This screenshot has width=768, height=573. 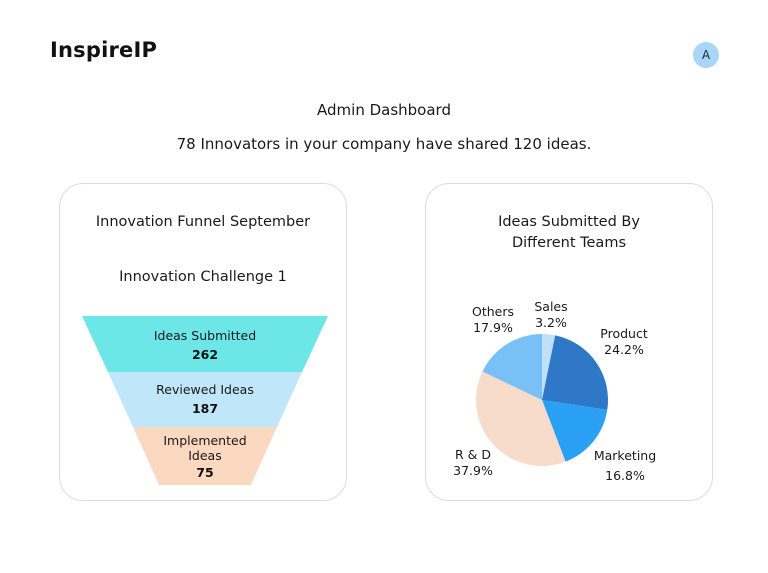 I want to click on funnel-stage-label: Ideas Submitted, so click(x=205, y=335).